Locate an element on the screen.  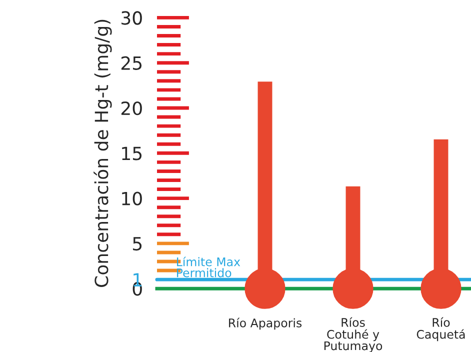
y-tick-label: 10 is located at coordinates (132, 199).